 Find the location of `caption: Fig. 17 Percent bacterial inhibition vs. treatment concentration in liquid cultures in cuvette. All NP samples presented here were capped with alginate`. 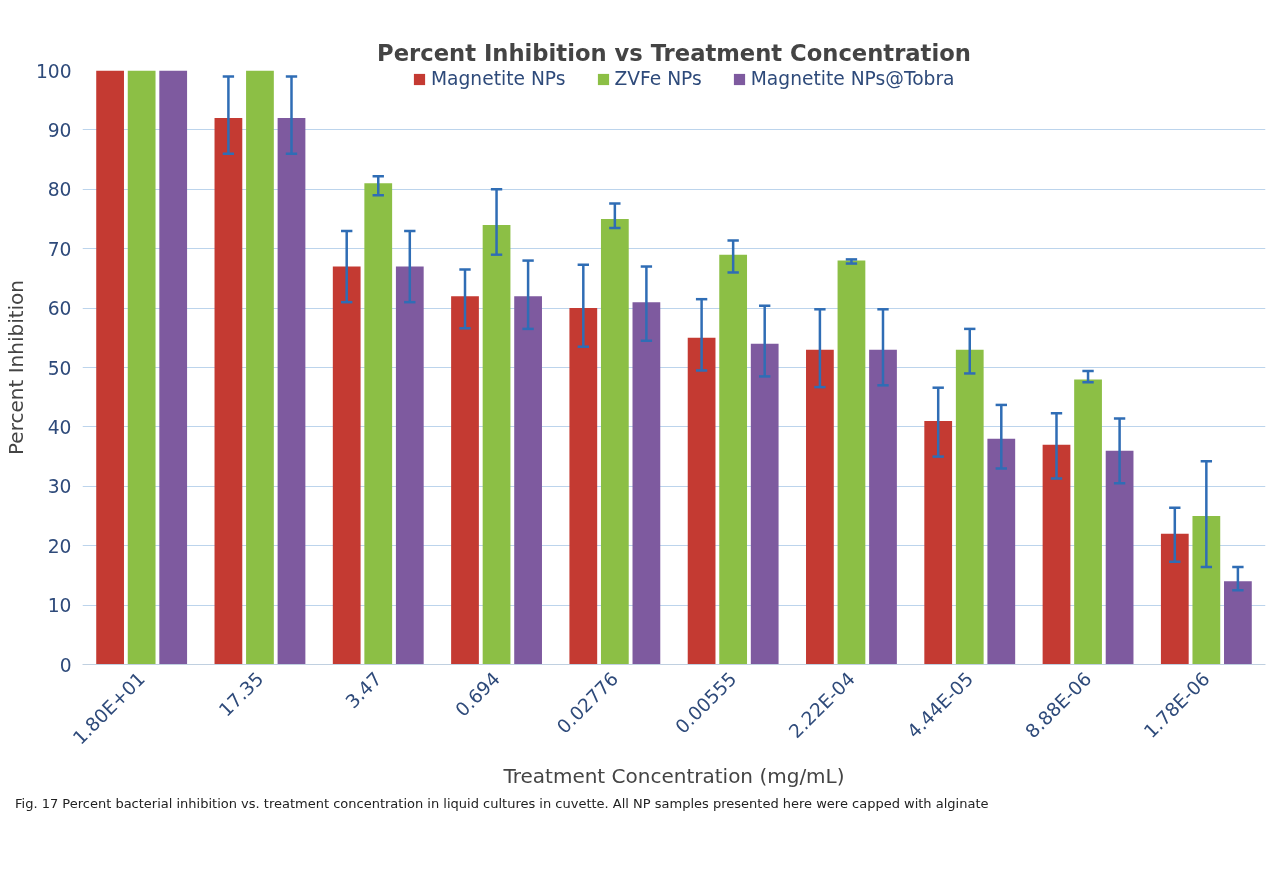

caption: Fig. 17 Percent bacterial inhibition vs. treatment concentration in liquid cultures in cuvette. All NP samples presented here were capped with alginate is located at coordinates (502, 804).